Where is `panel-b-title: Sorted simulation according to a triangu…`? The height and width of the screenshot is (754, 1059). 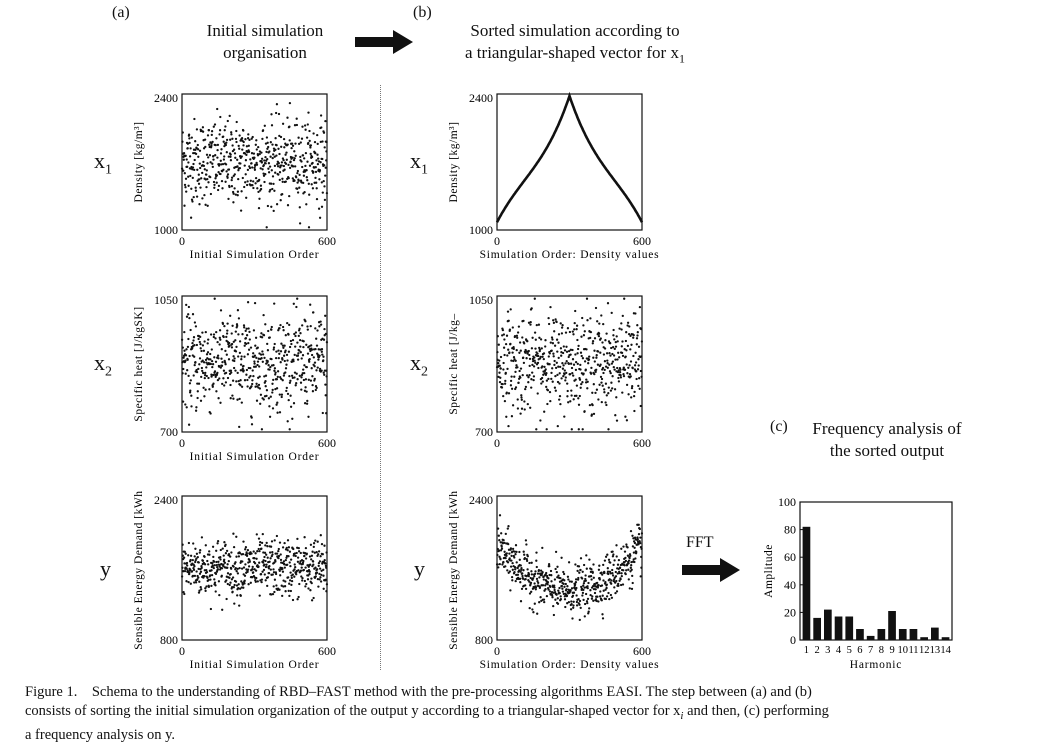 panel-b-title: Sorted simulation according to a triangu… is located at coordinates (575, 43).